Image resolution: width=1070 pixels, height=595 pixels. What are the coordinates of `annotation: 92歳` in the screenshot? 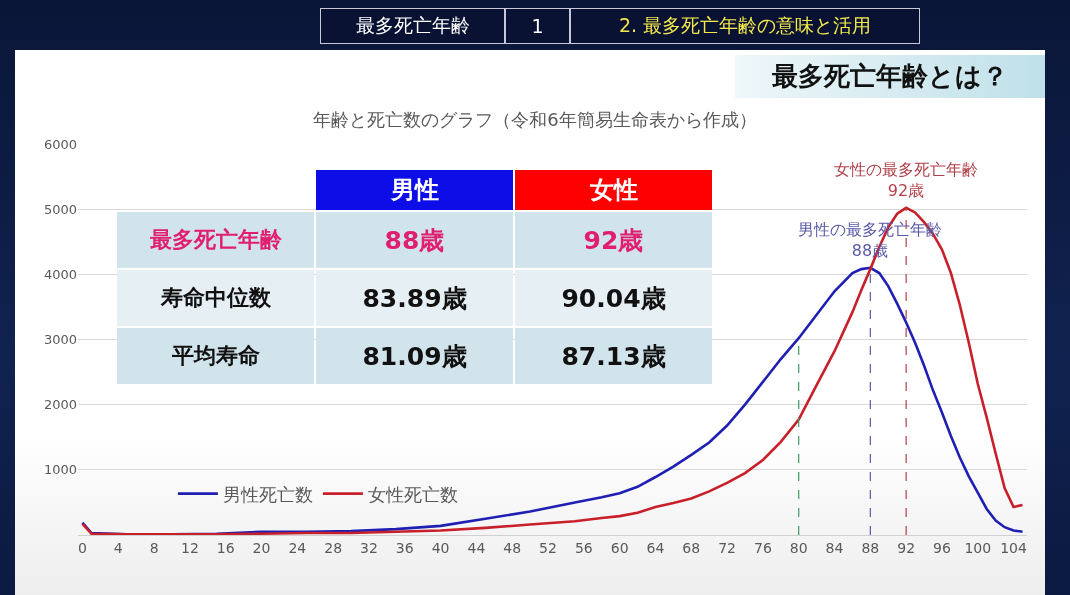 It's located at (613, 240).